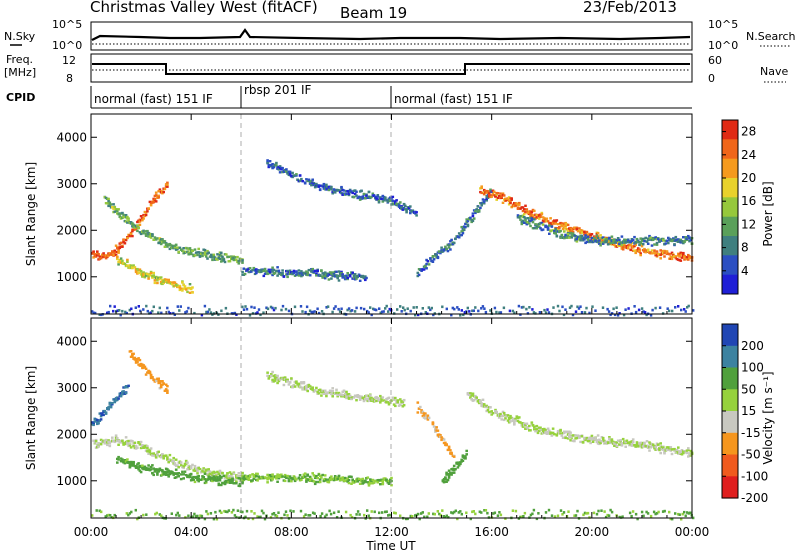 The image size is (800, 554). What do you see at coordinates (730, 207) in the screenshot?
I see `power-colorbar-swatch` at bounding box center [730, 207].